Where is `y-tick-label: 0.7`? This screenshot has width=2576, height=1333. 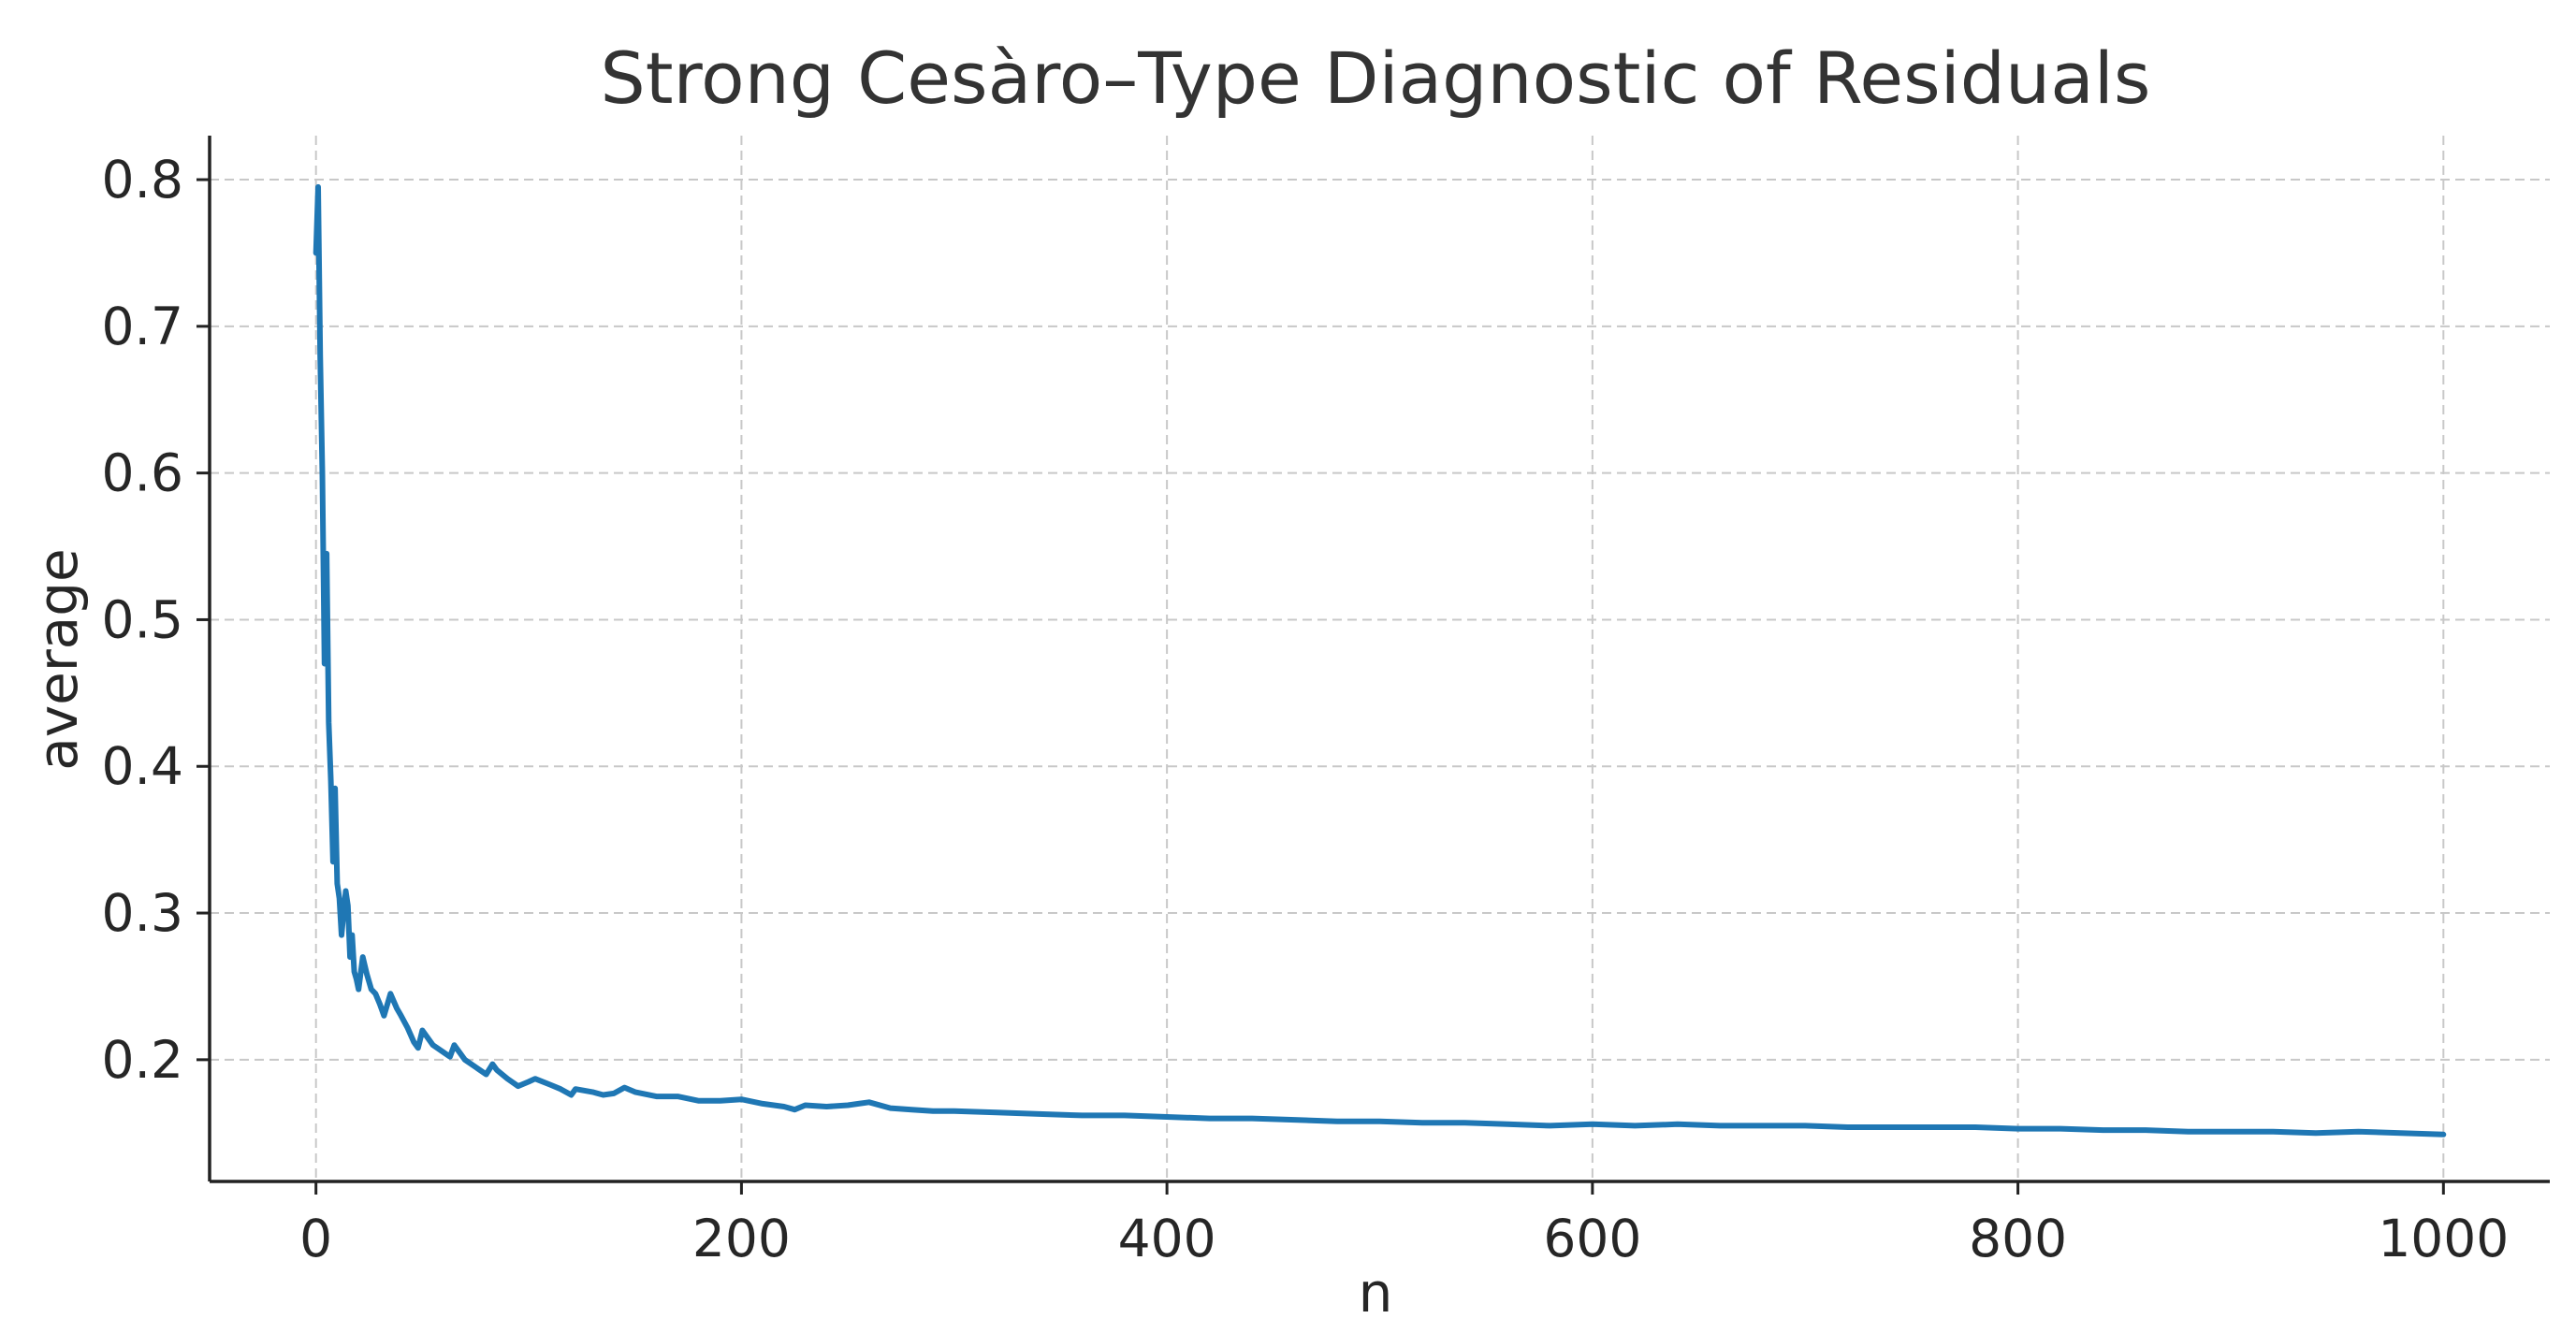 y-tick-label: 0.7 is located at coordinates (142, 326).